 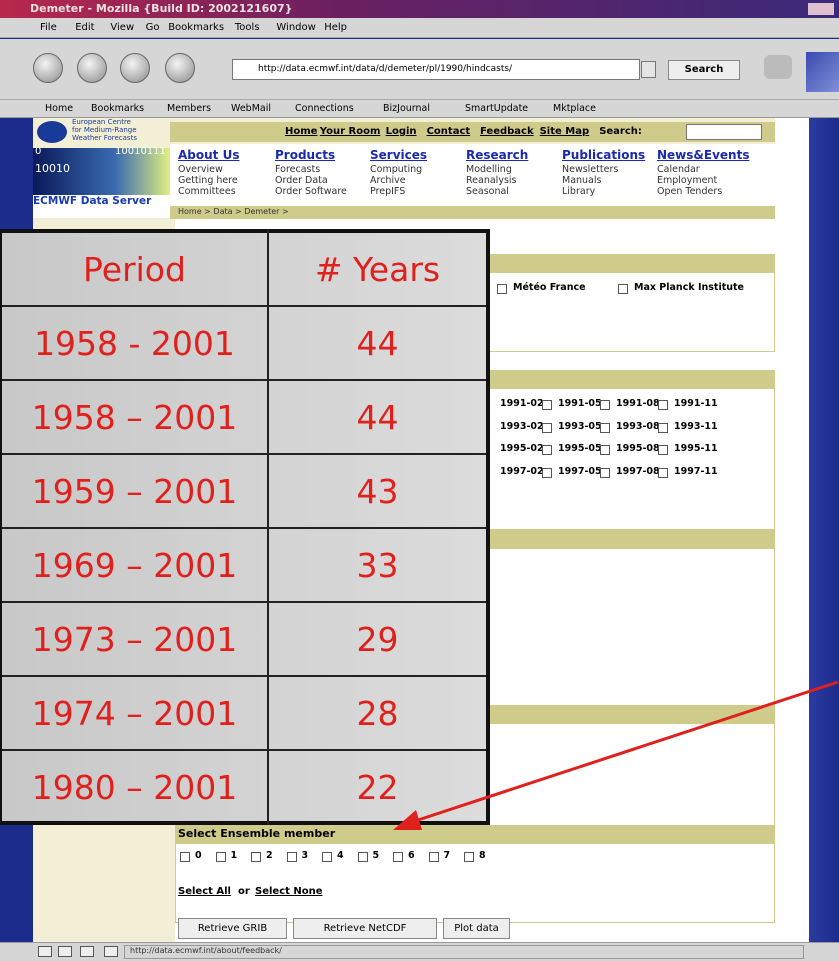 I want to click on form-button: Retrieve NetCDF, so click(x=365, y=928).